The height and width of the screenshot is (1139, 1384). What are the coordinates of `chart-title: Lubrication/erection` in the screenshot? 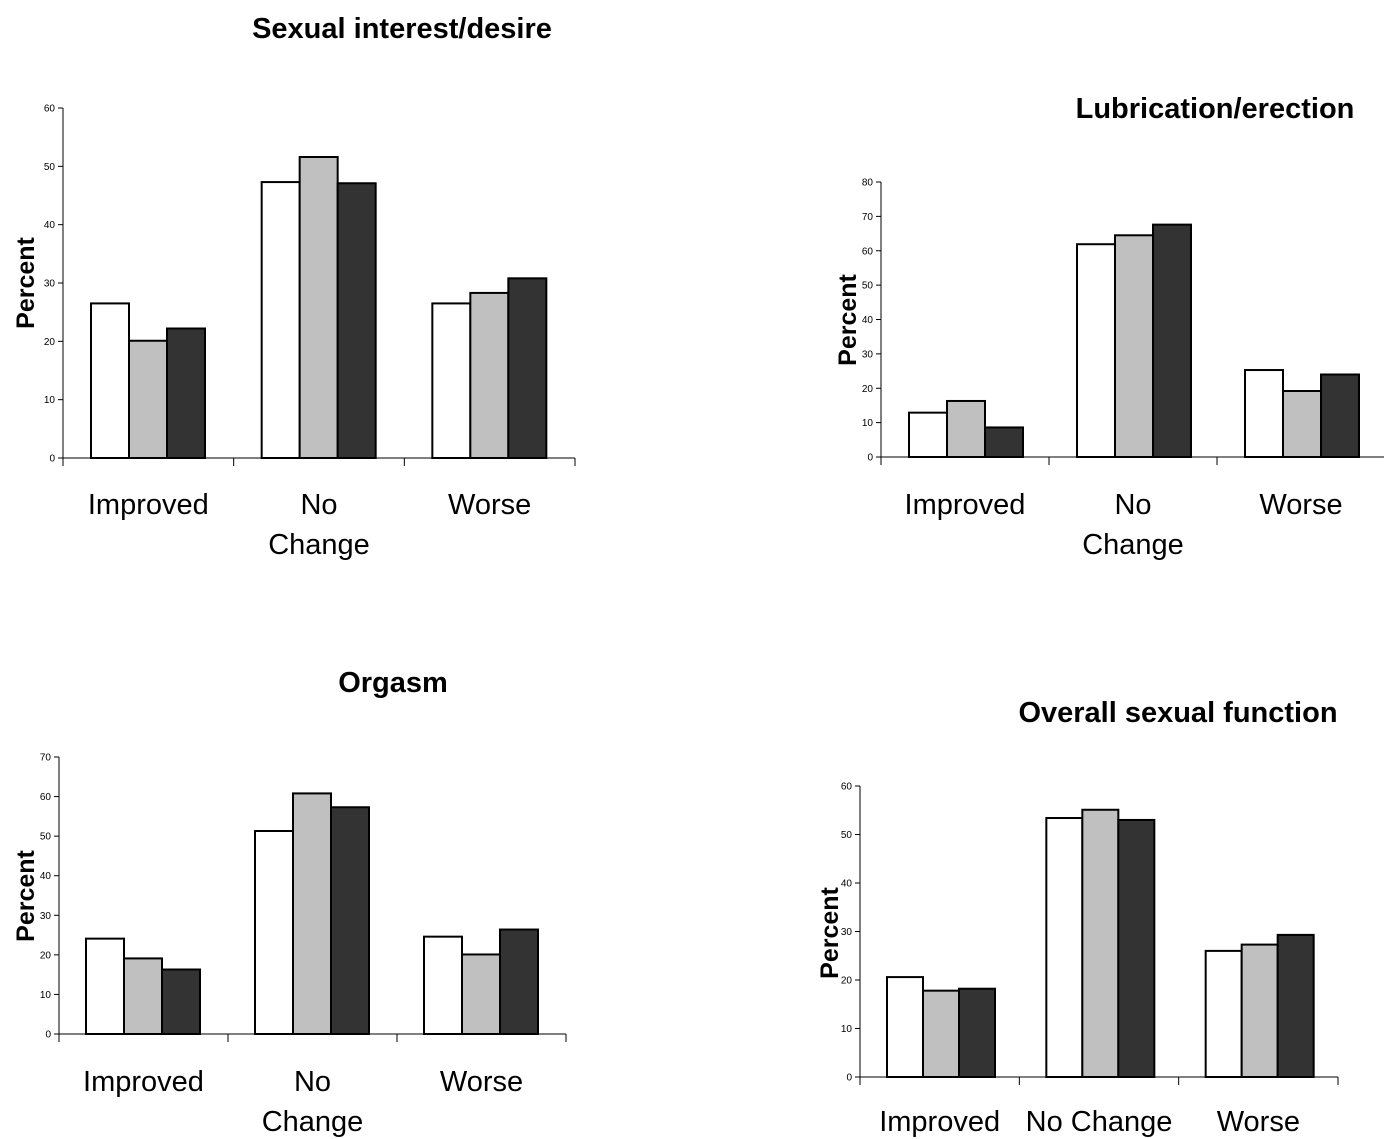 It's located at (1215, 109).